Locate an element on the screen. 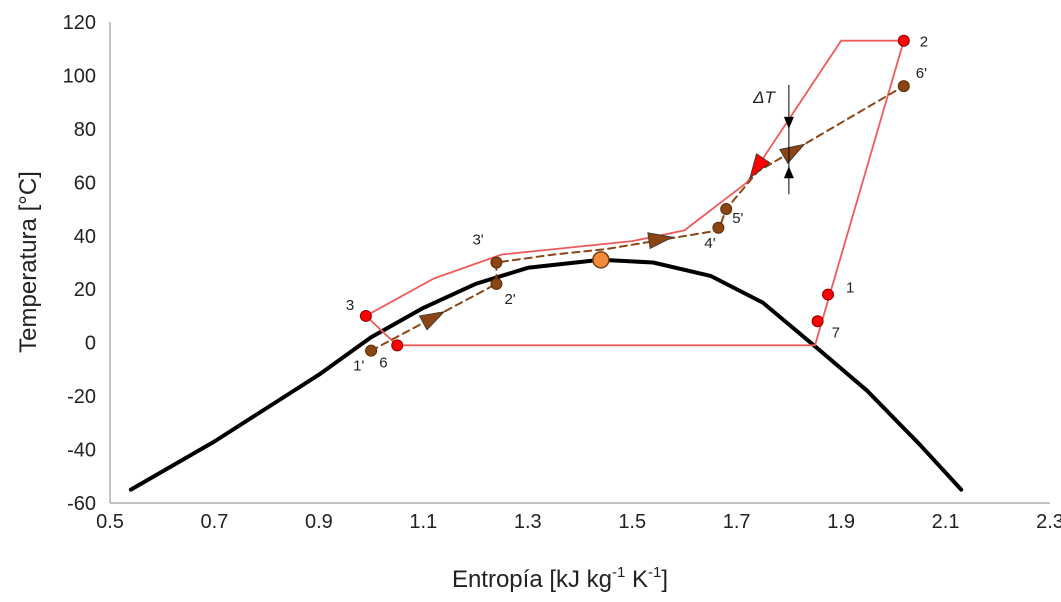 This screenshot has width=1061, height=602. state-point-label: 3' is located at coordinates (477, 240).